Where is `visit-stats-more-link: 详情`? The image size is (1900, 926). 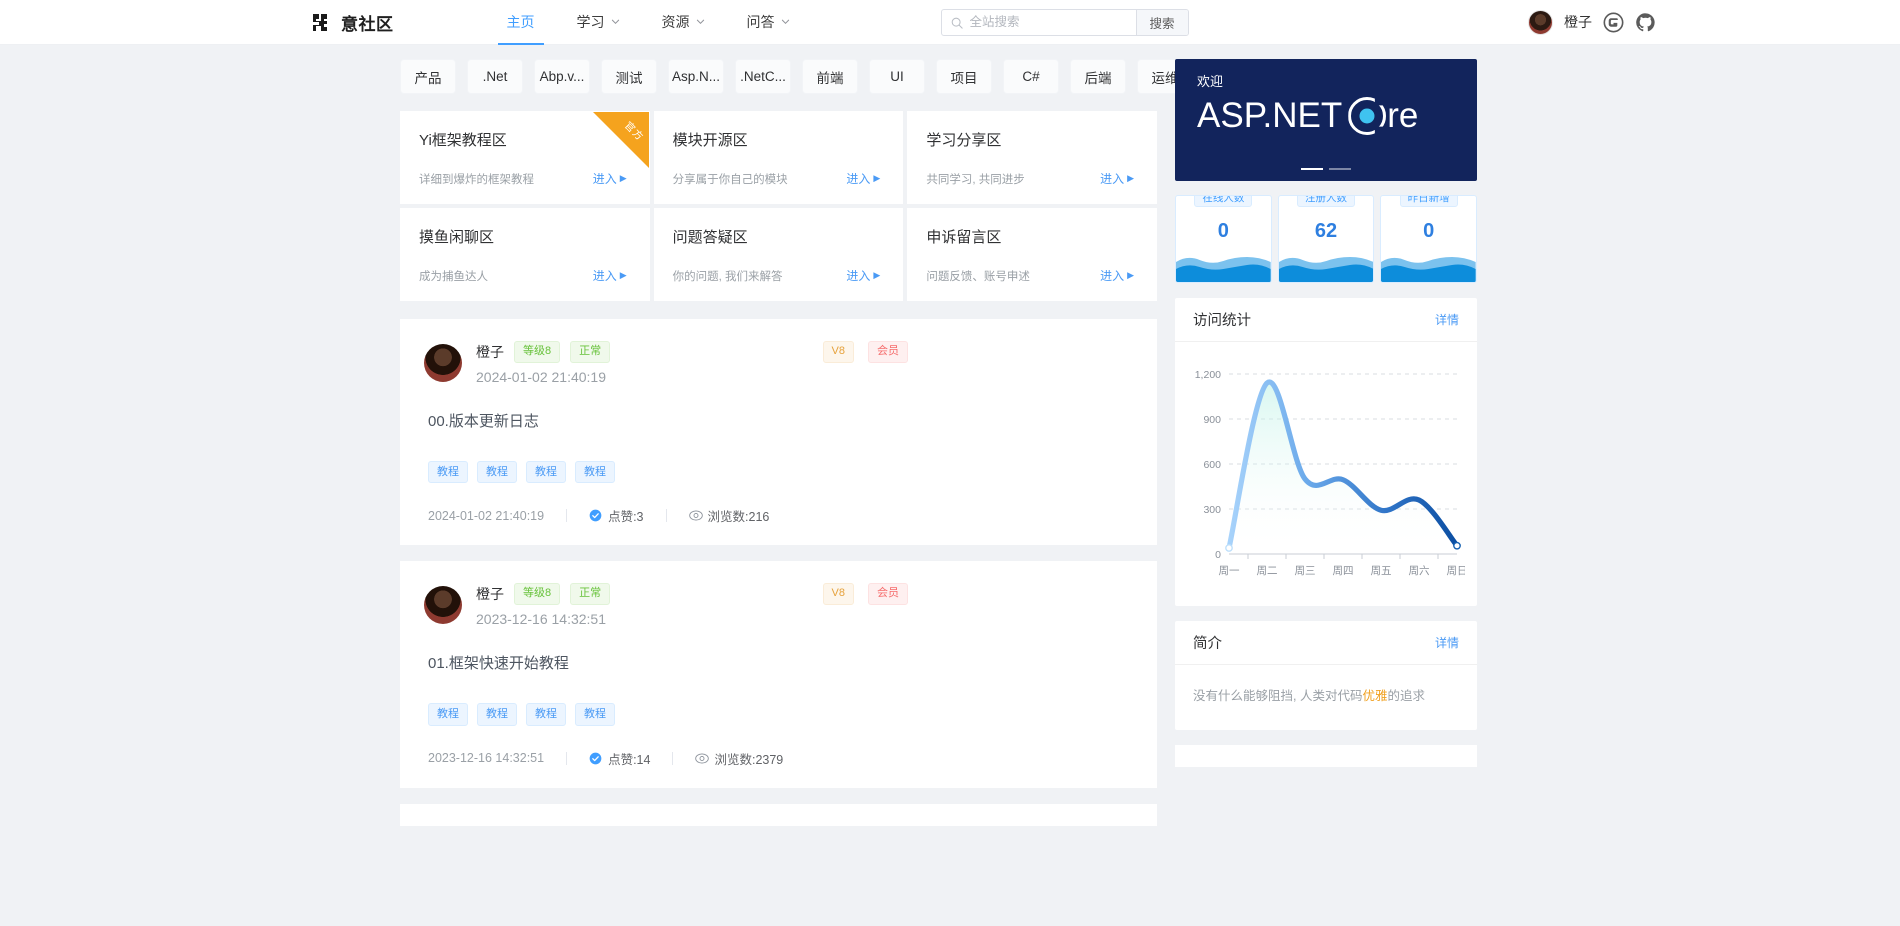 visit-stats-more-link: 详情 is located at coordinates (1446, 320).